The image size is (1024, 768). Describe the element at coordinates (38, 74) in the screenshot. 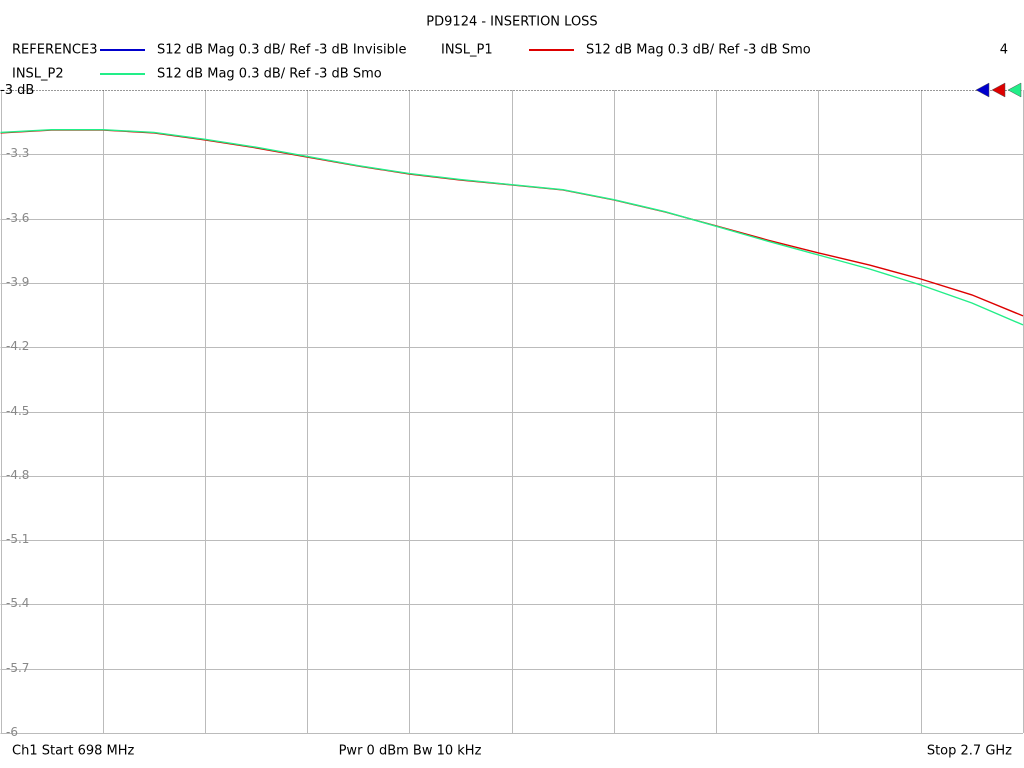

I see `legend-name: INSL_P2` at that location.